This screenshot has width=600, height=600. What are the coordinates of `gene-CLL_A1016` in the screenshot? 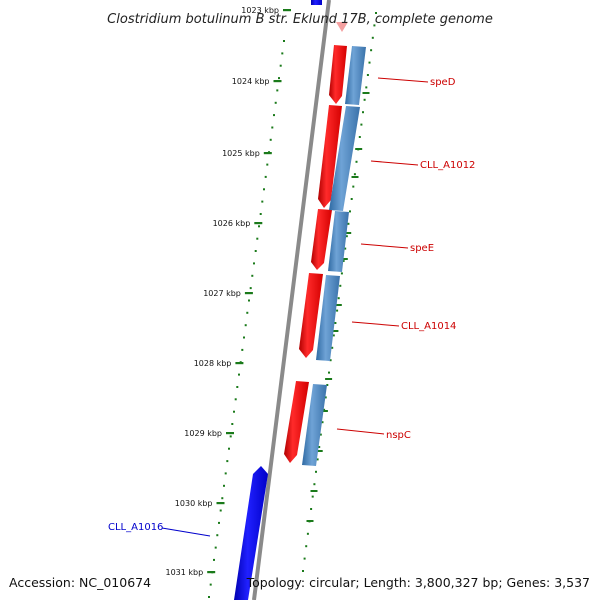 It's located at (251, 533).